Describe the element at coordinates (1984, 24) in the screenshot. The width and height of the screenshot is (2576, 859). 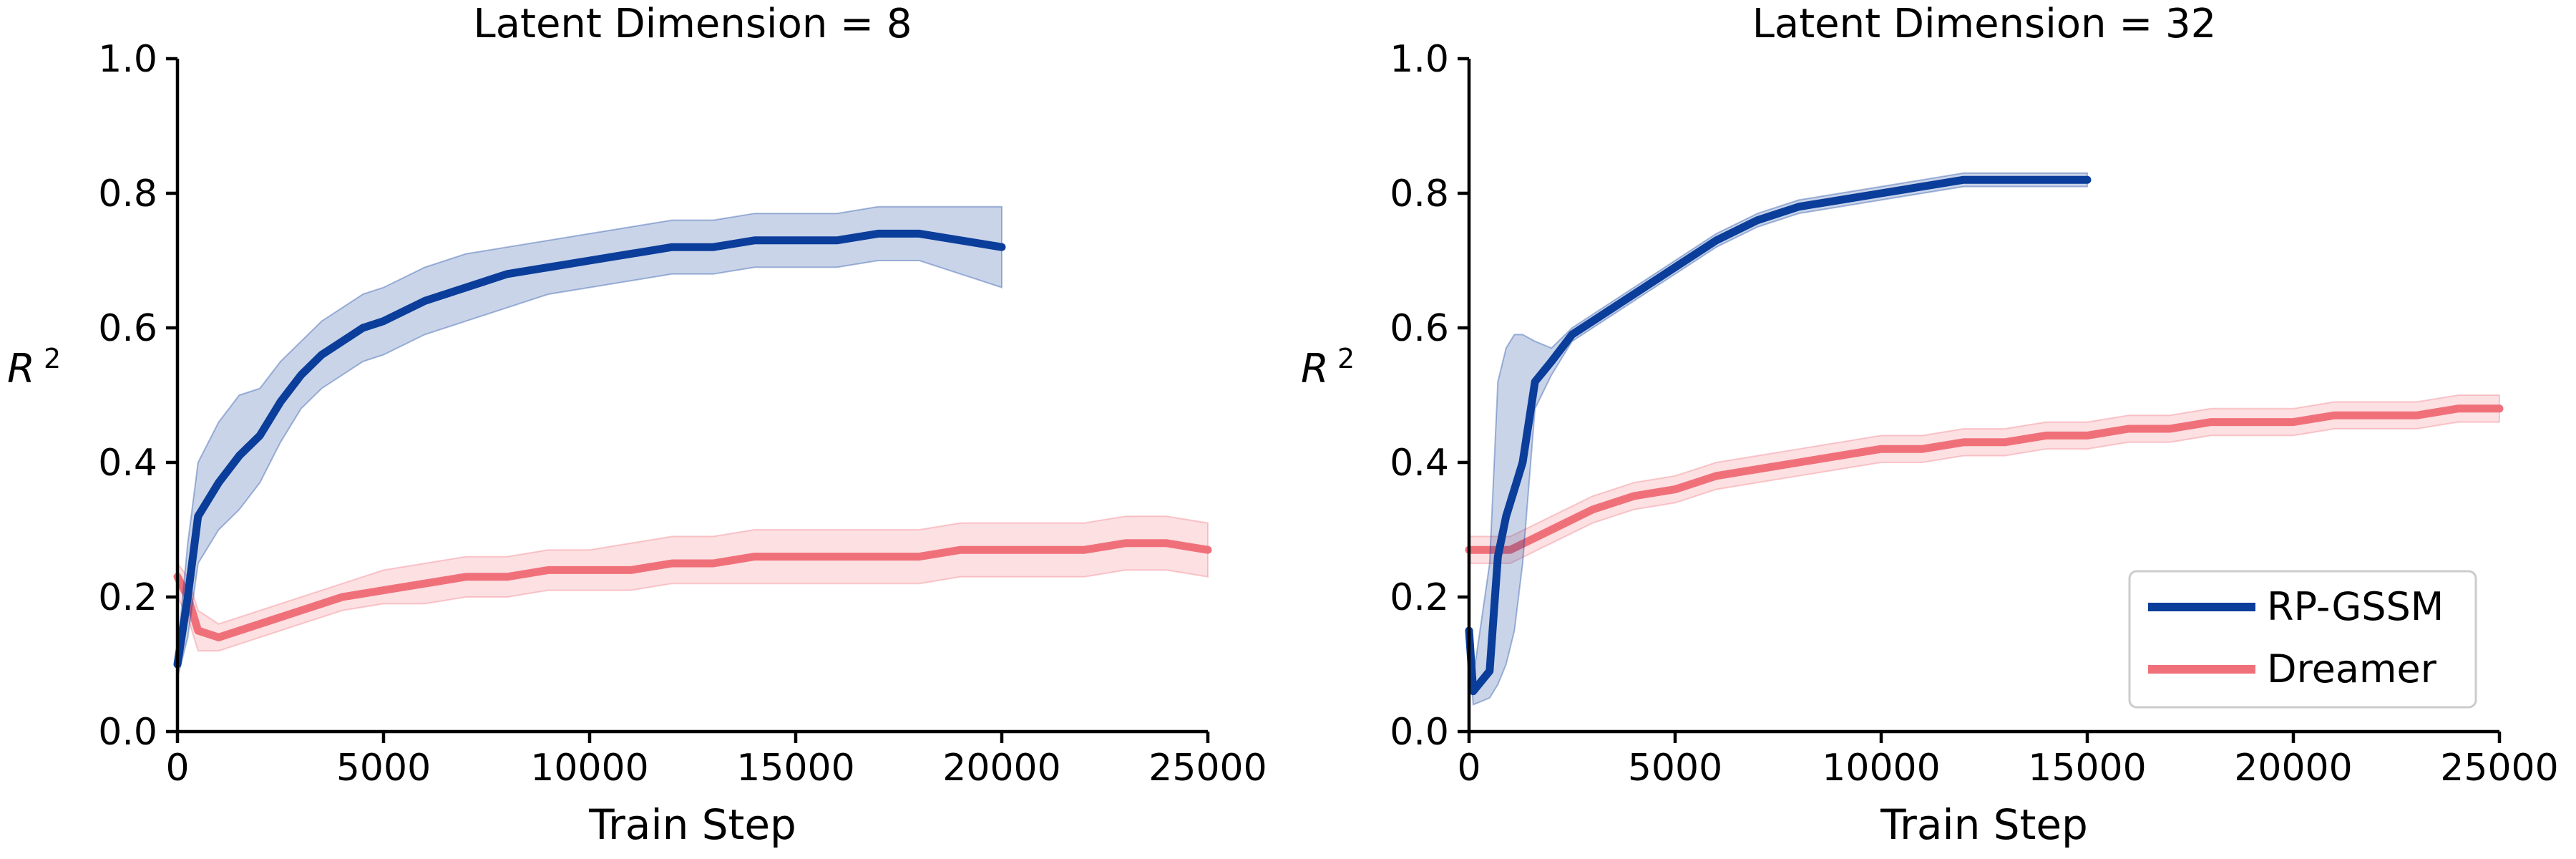
I see `panel-title: Latent Dimension = 32` at that location.